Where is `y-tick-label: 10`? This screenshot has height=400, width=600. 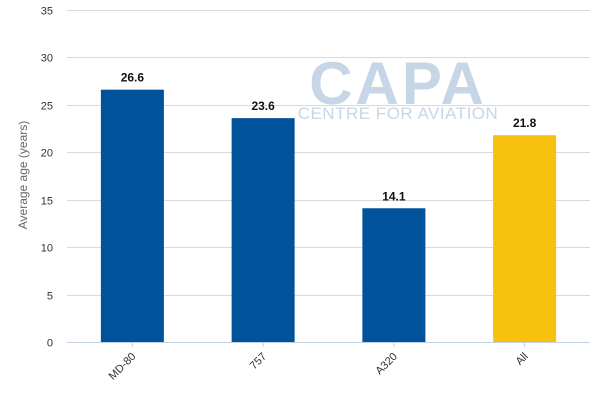
y-tick-label: 10 is located at coordinates (47, 249).